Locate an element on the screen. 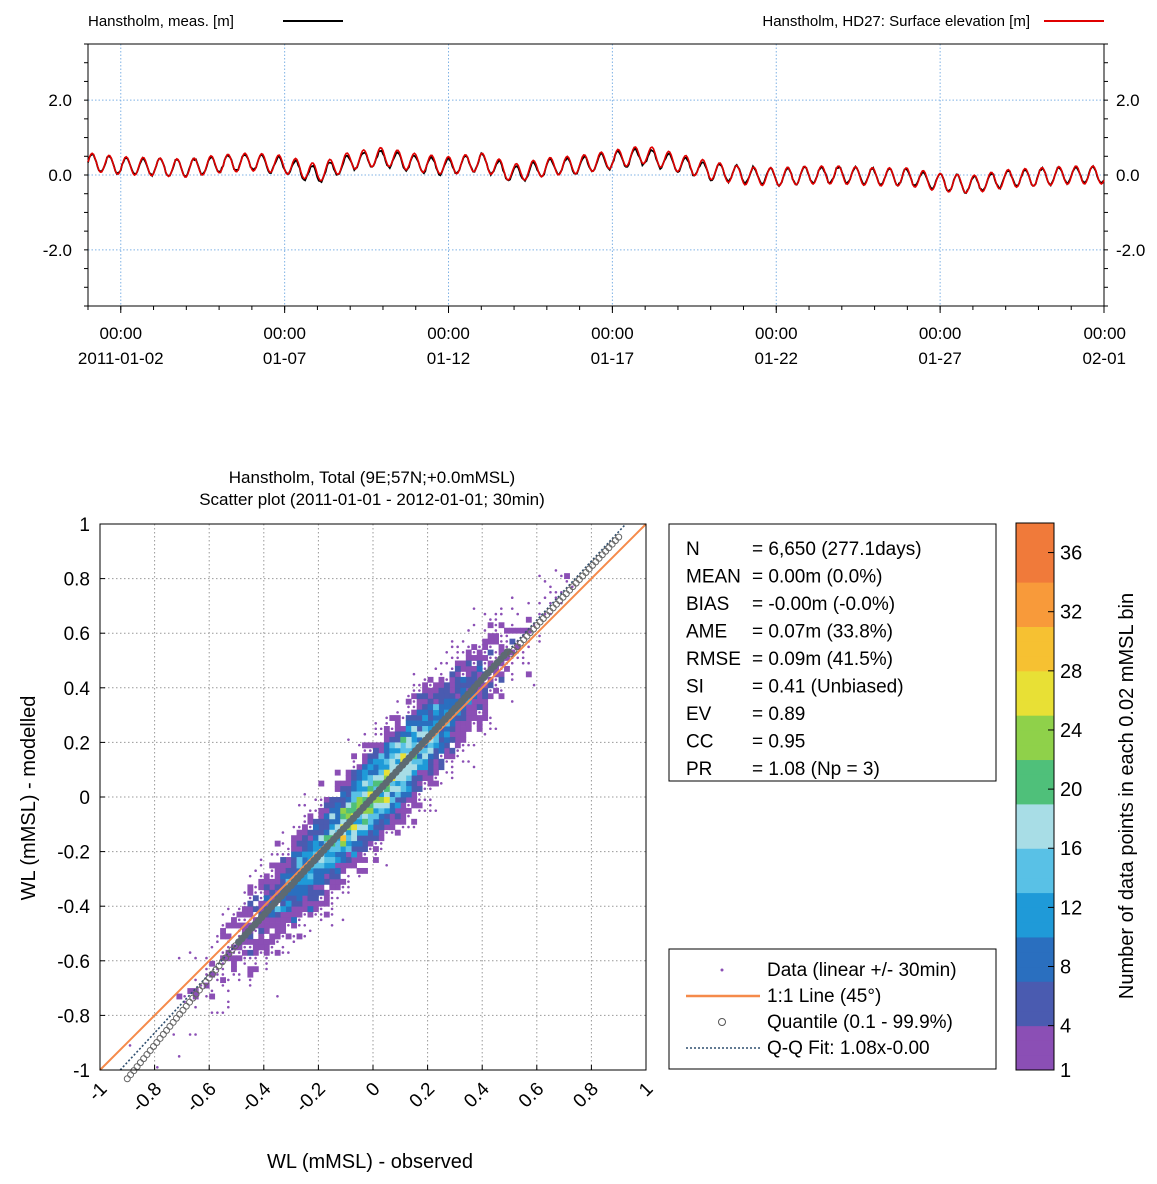  timeseries-x-tick-date: 01-12 is located at coordinates (448, 358).